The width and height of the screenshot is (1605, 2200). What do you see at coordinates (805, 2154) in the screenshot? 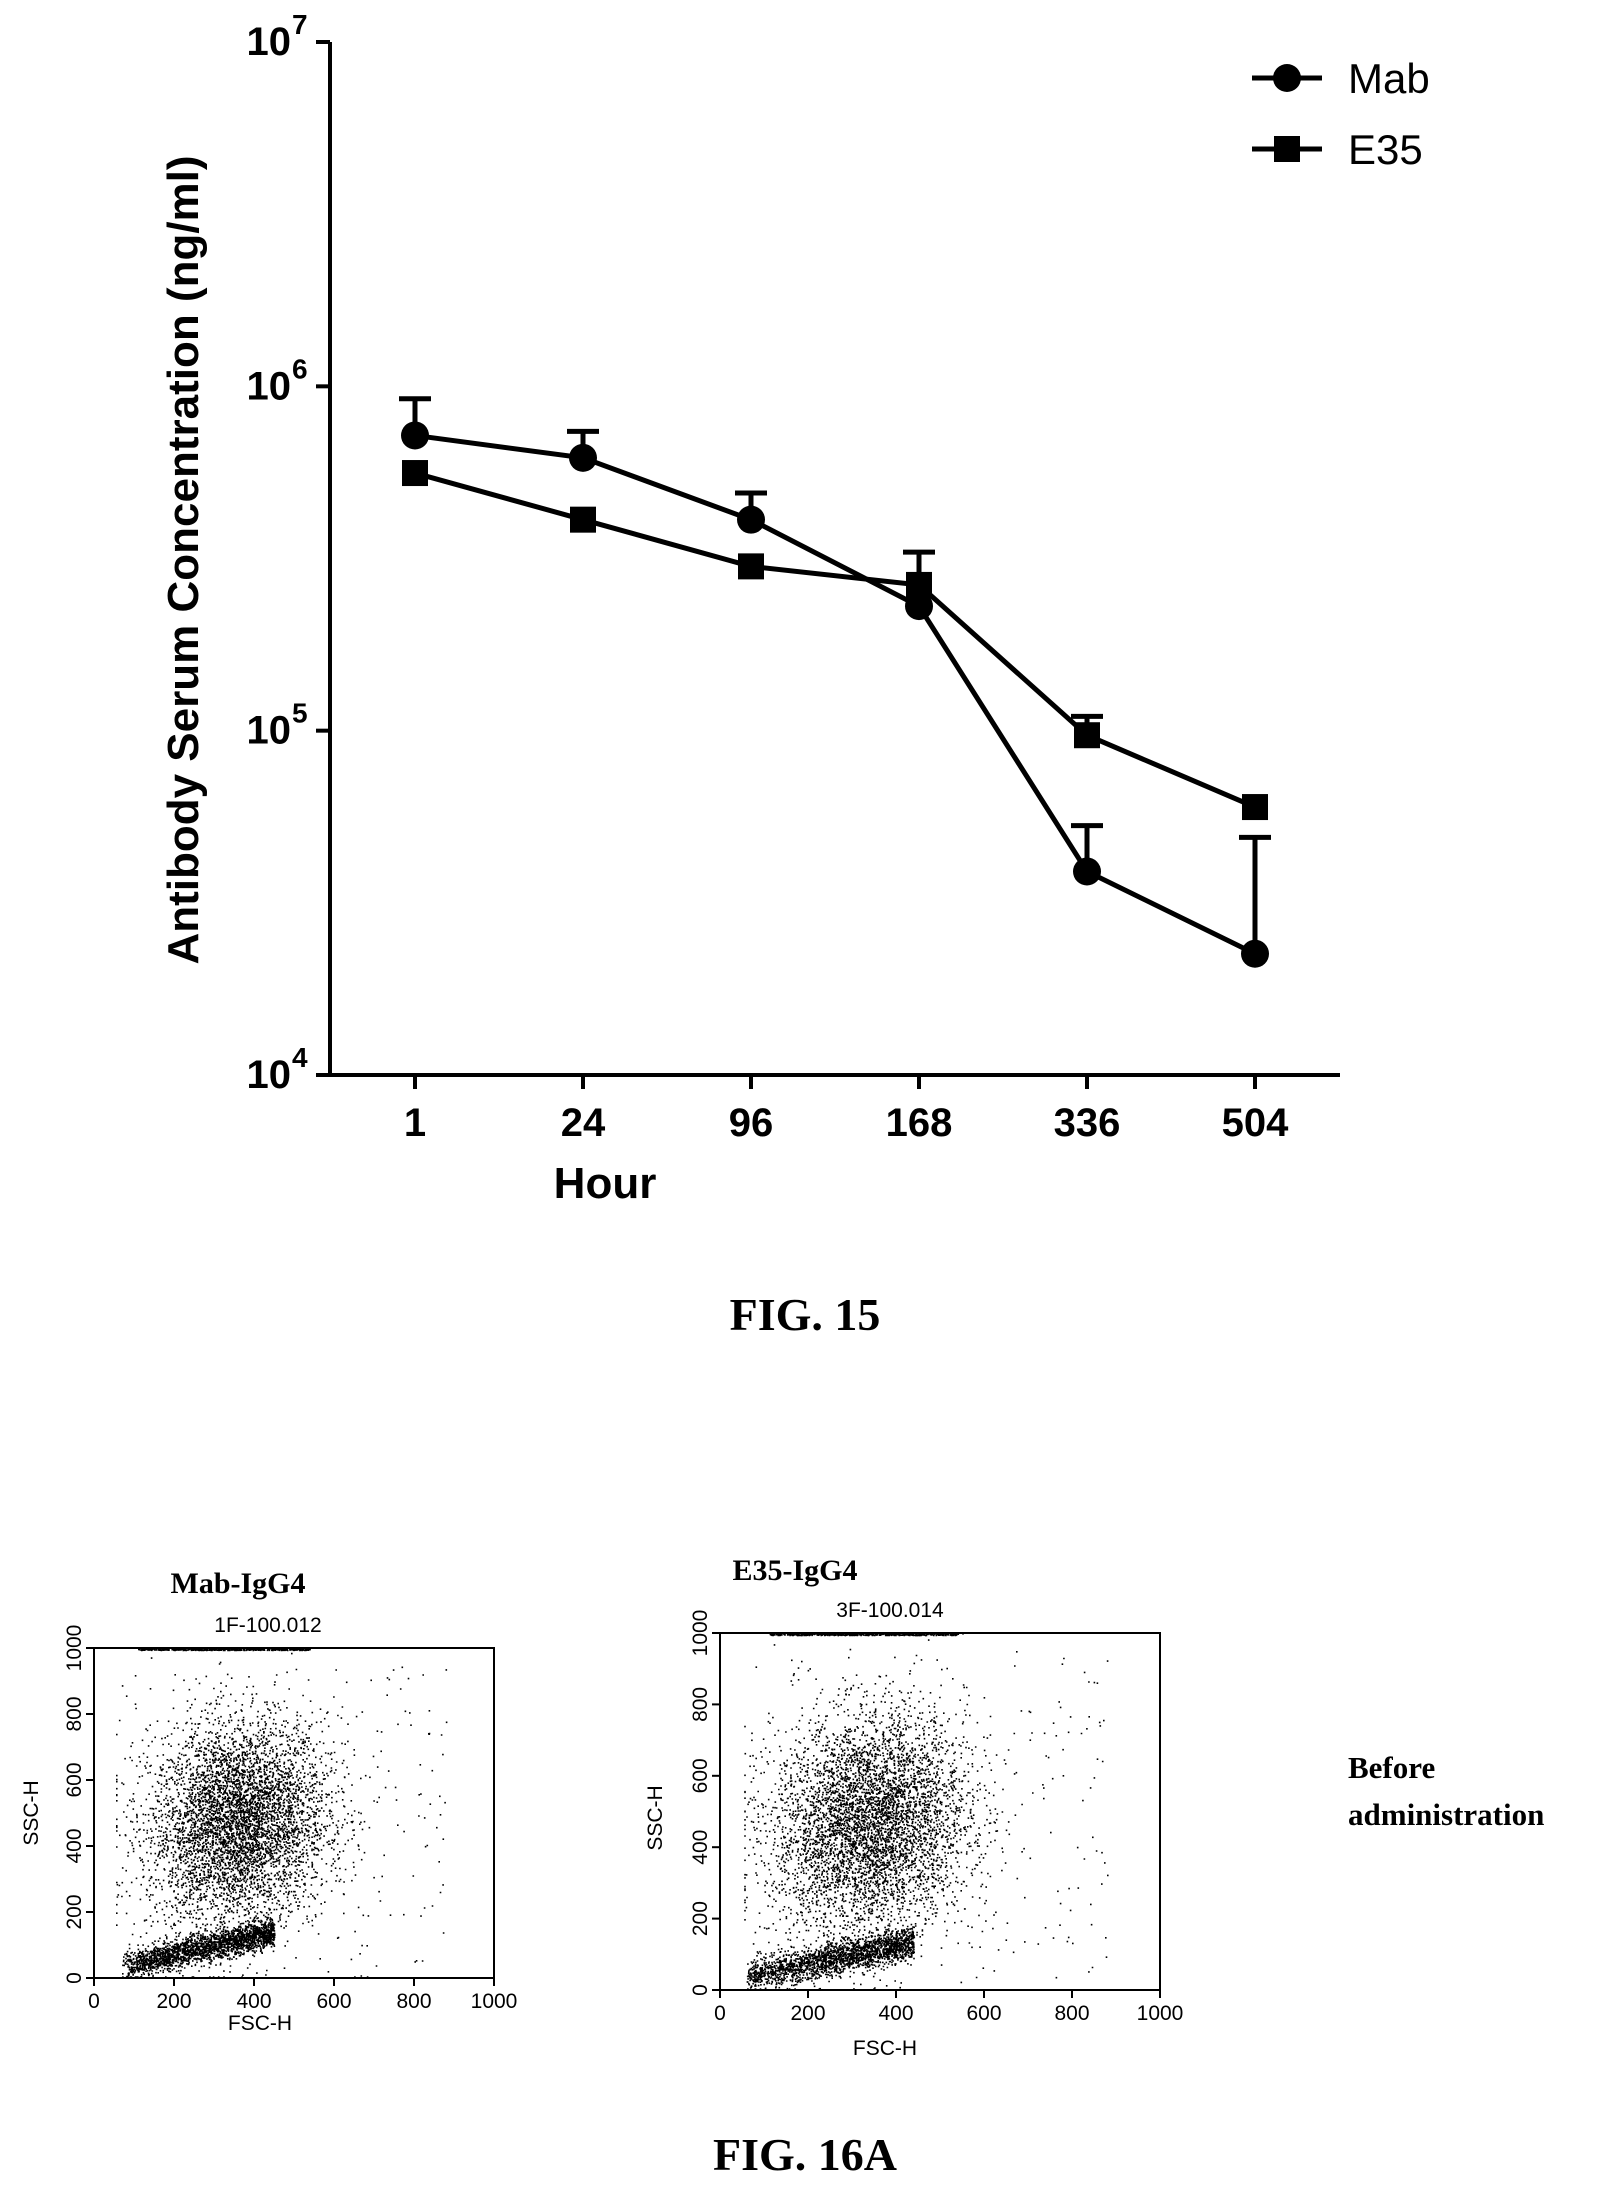
I see `fig16a-caption: FIG. 16A` at bounding box center [805, 2154].